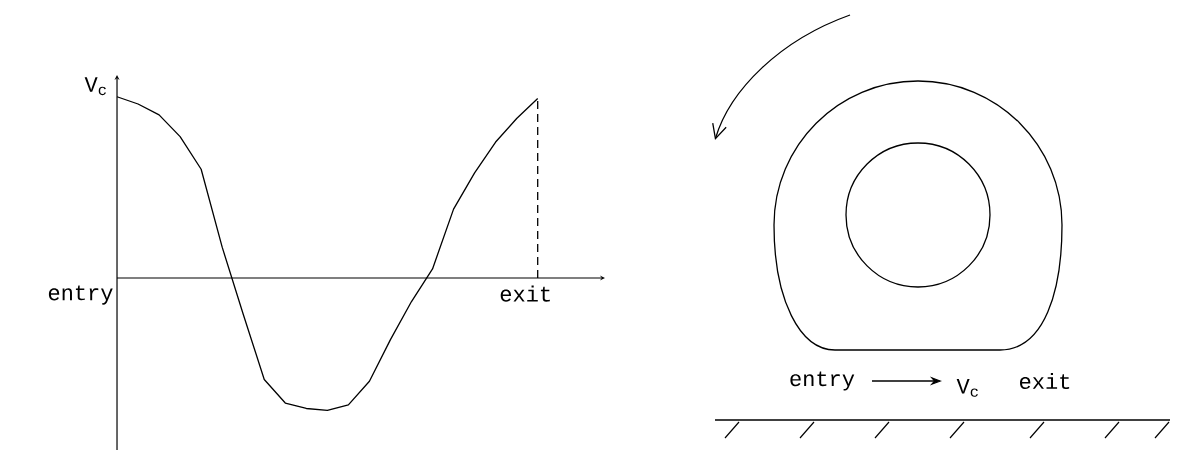  Describe the element at coordinates (95, 86) in the screenshot. I see `y-axis-title: V$_{c}$` at that location.